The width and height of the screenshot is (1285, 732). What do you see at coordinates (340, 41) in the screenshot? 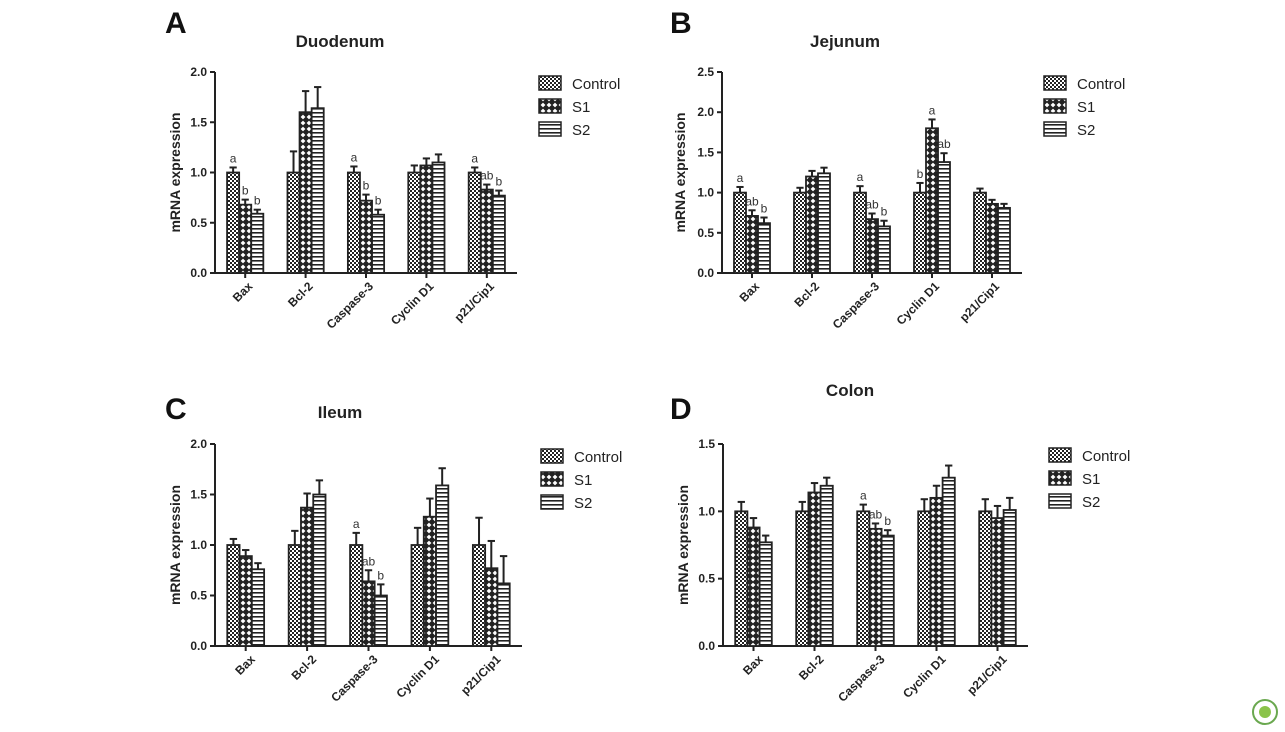
I see `chart-title: Duodenum` at bounding box center [340, 41].